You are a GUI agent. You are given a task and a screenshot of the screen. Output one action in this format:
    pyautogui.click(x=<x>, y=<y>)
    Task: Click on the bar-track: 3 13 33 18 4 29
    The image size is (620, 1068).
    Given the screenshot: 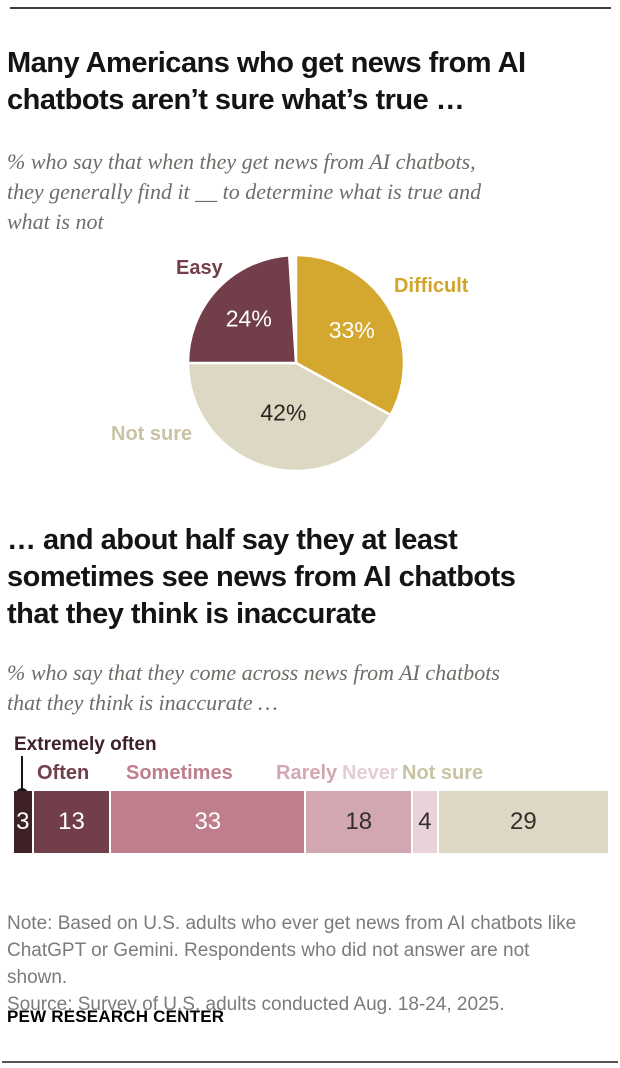 What is the action you would take?
    pyautogui.click(x=311, y=822)
    